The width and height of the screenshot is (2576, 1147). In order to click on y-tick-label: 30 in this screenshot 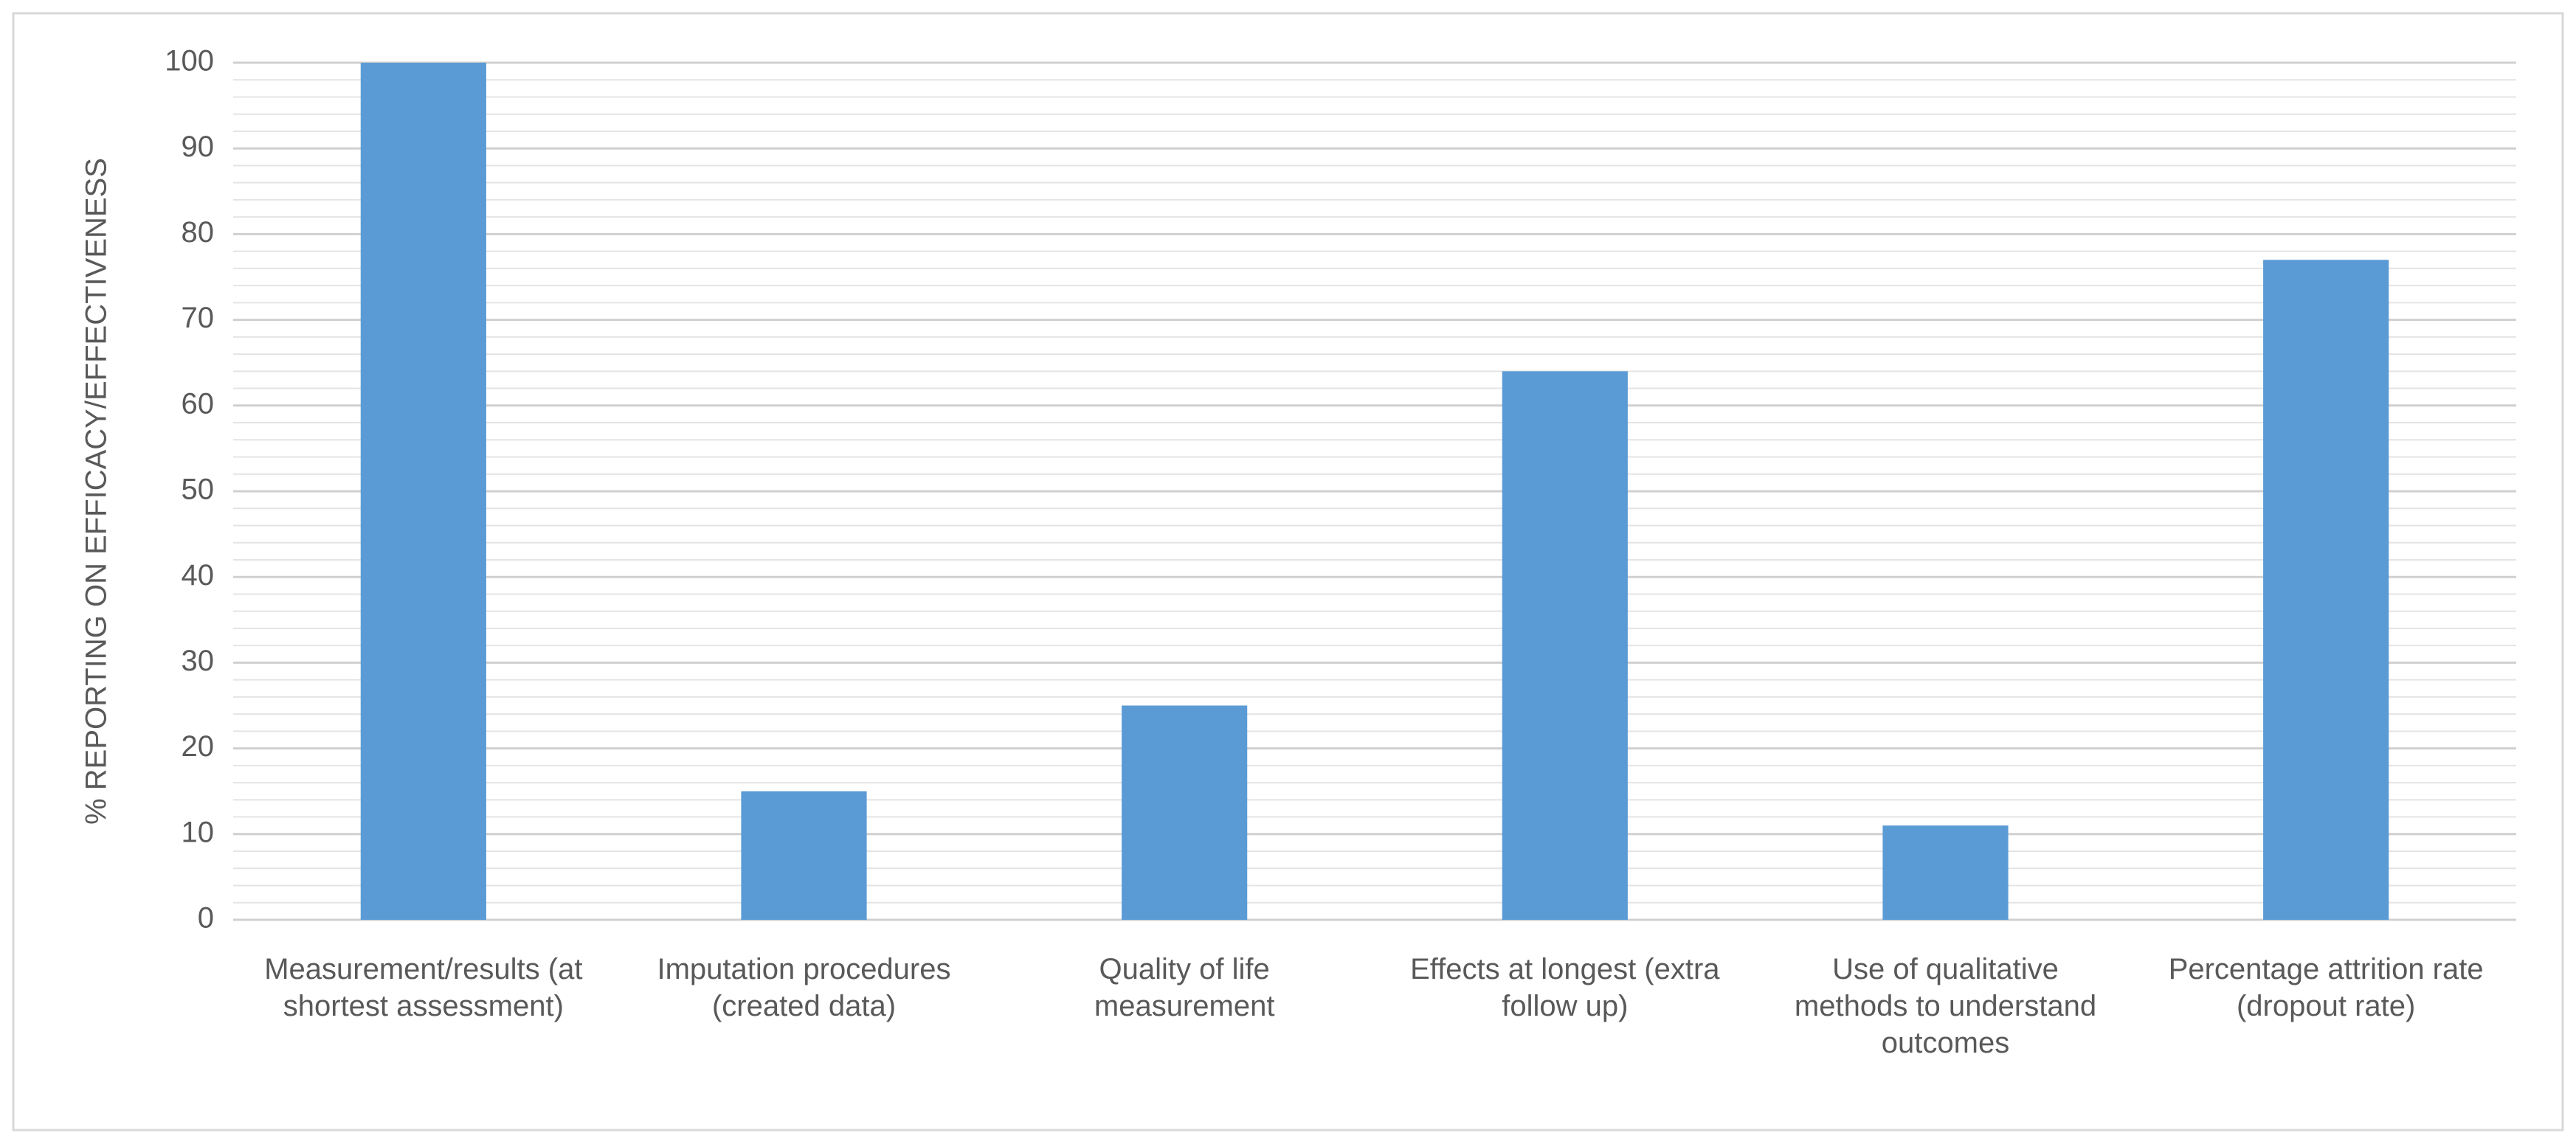, I will do `click(198, 661)`.